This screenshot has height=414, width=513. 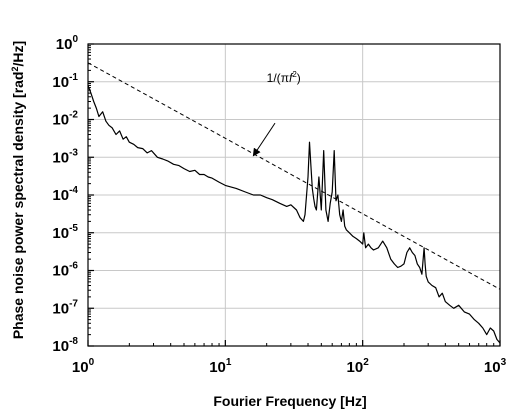 I want to click on annotation-label: 1/(πf2), so click(x=284, y=77).